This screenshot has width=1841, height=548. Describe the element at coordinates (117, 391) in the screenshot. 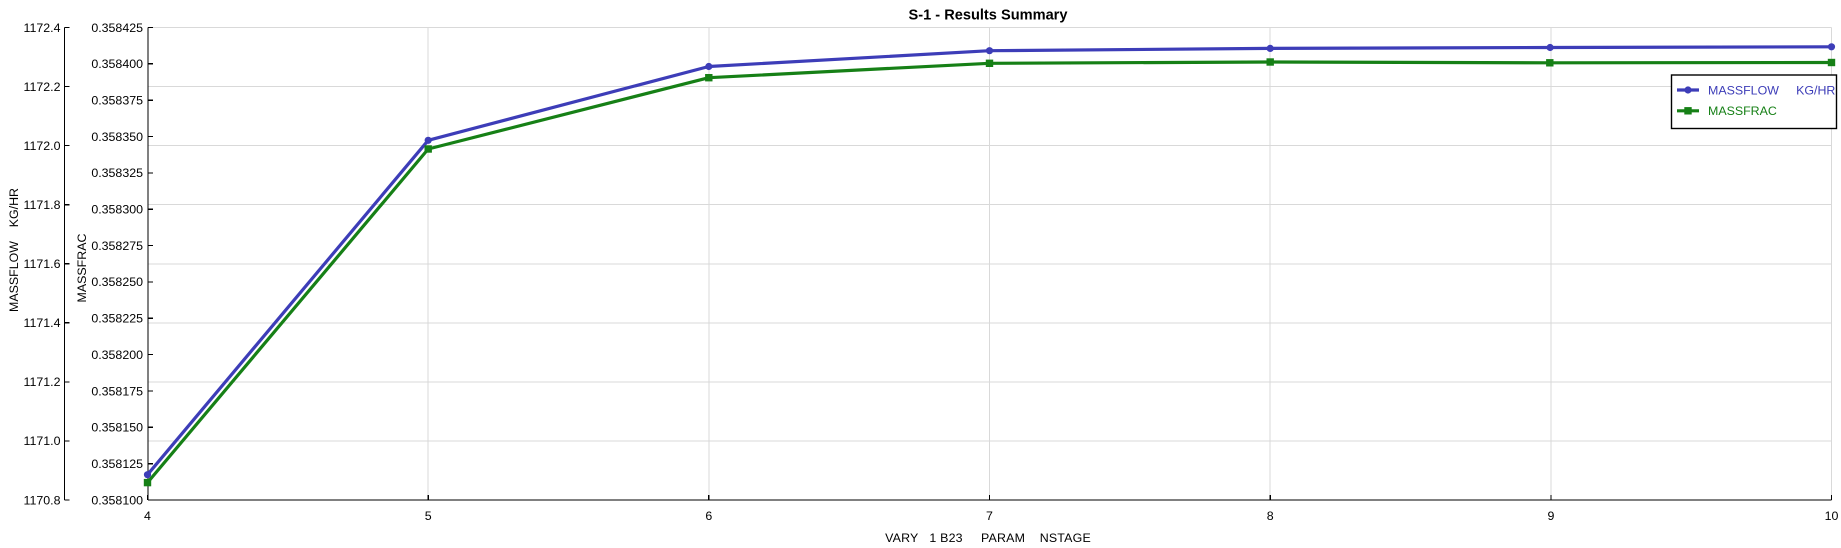

I see `svg-text: 0.358175` at that location.